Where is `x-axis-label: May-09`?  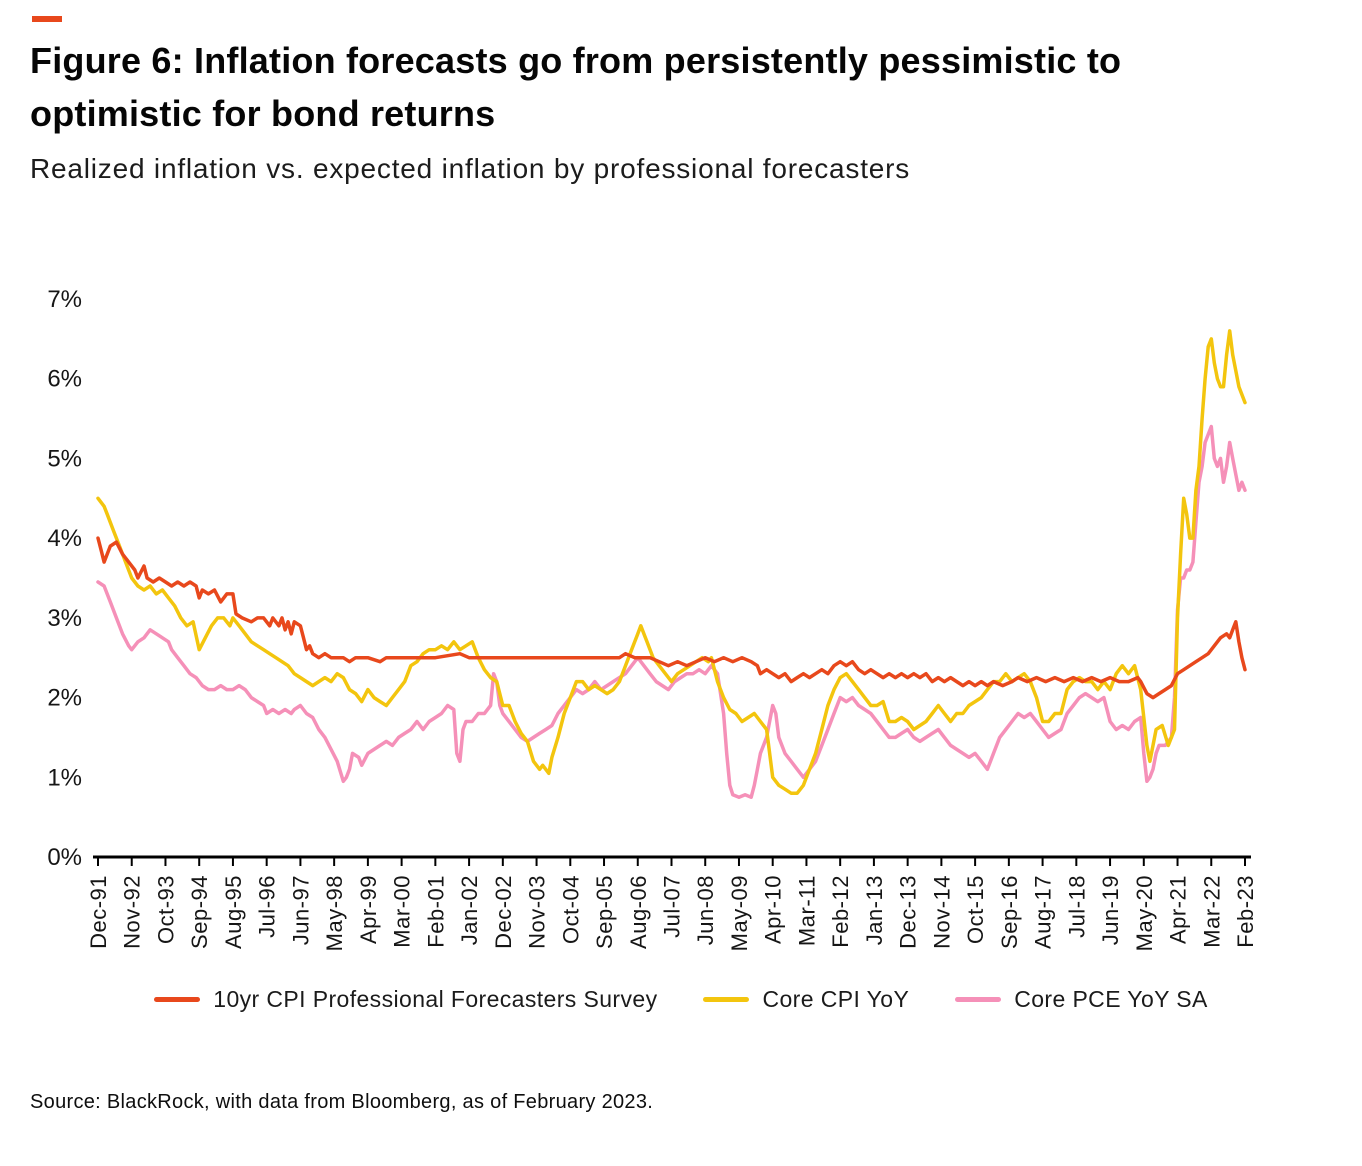
x-axis-label: May-09 is located at coordinates (739, 913).